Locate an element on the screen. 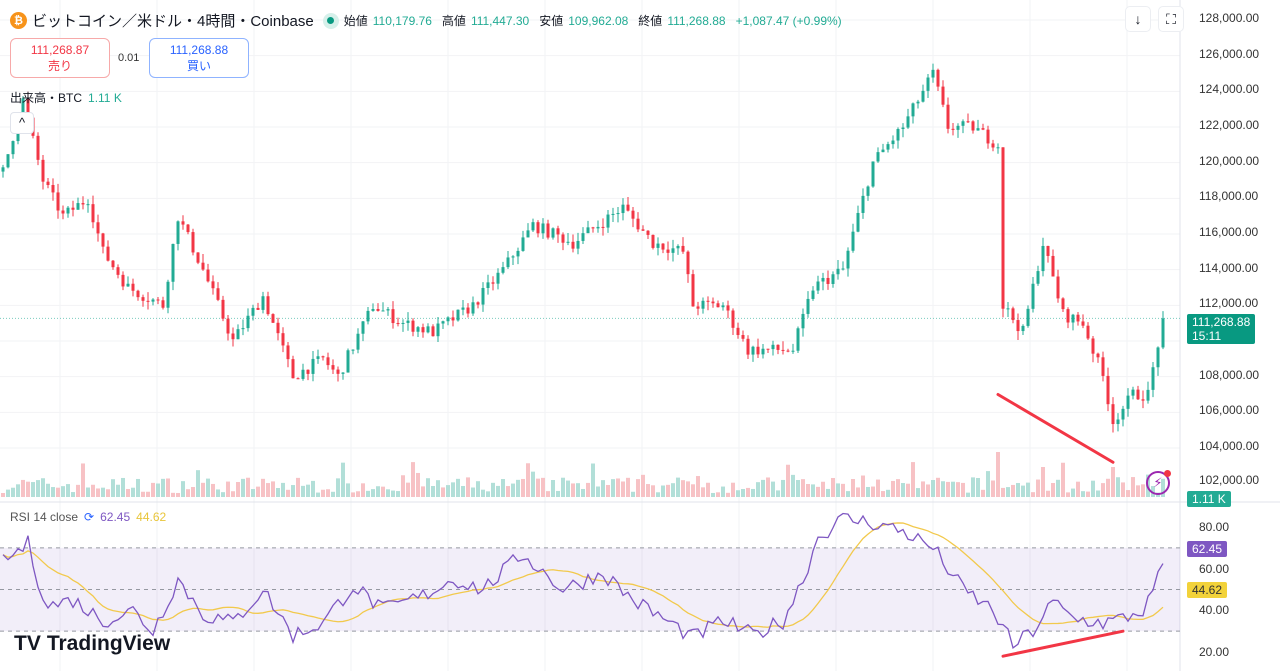 Image resolution: width=1280 pixels, height=671 pixels. bitcoin-icon: ₿ is located at coordinates (18, 20).